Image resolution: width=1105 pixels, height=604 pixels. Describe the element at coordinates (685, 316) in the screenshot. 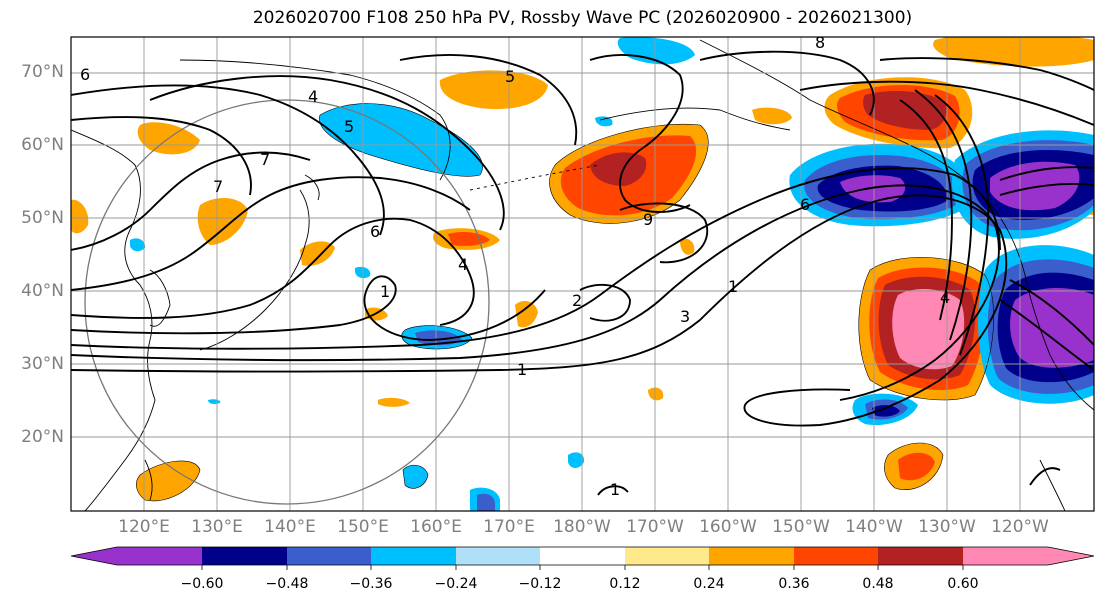

I see `contour-label: 3` at that location.